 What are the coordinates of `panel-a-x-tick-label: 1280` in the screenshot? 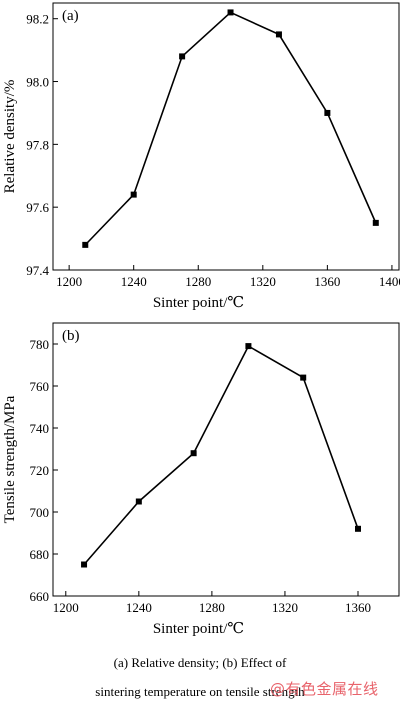 It's located at (198, 281).